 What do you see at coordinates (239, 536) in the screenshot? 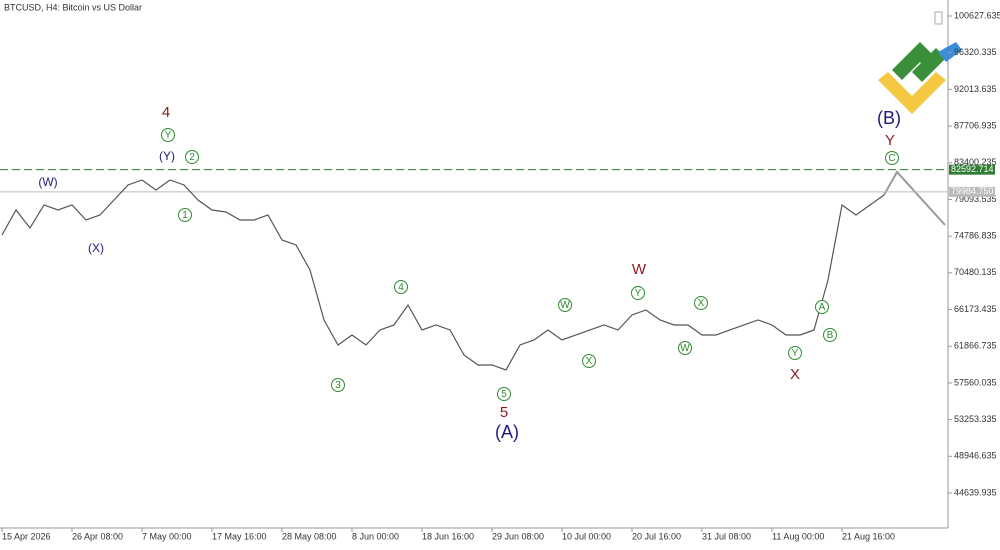
I see `x-tick-label: 17 May 16:00` at bounding box center [239, 536].